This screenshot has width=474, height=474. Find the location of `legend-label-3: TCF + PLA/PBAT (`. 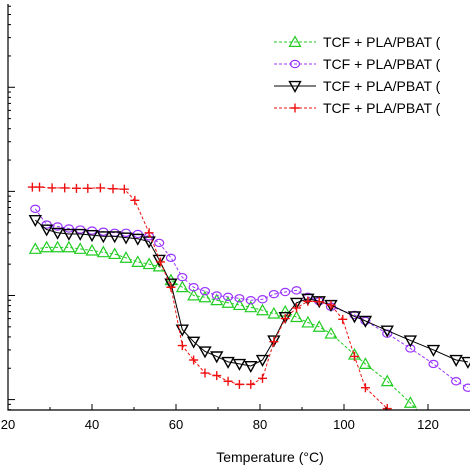

legend-label-3: TCF + PLA/PBAT ( is located at coordinates (382, 86).